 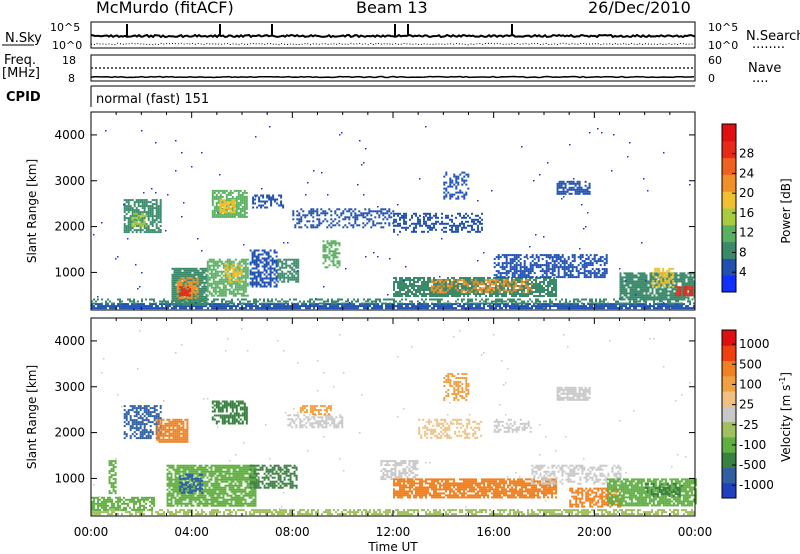 What do you see at coordinates (746, 173) in the screenshot?
I see `power-colorbar-tick-label: 24` at bounding box center [746, 173].